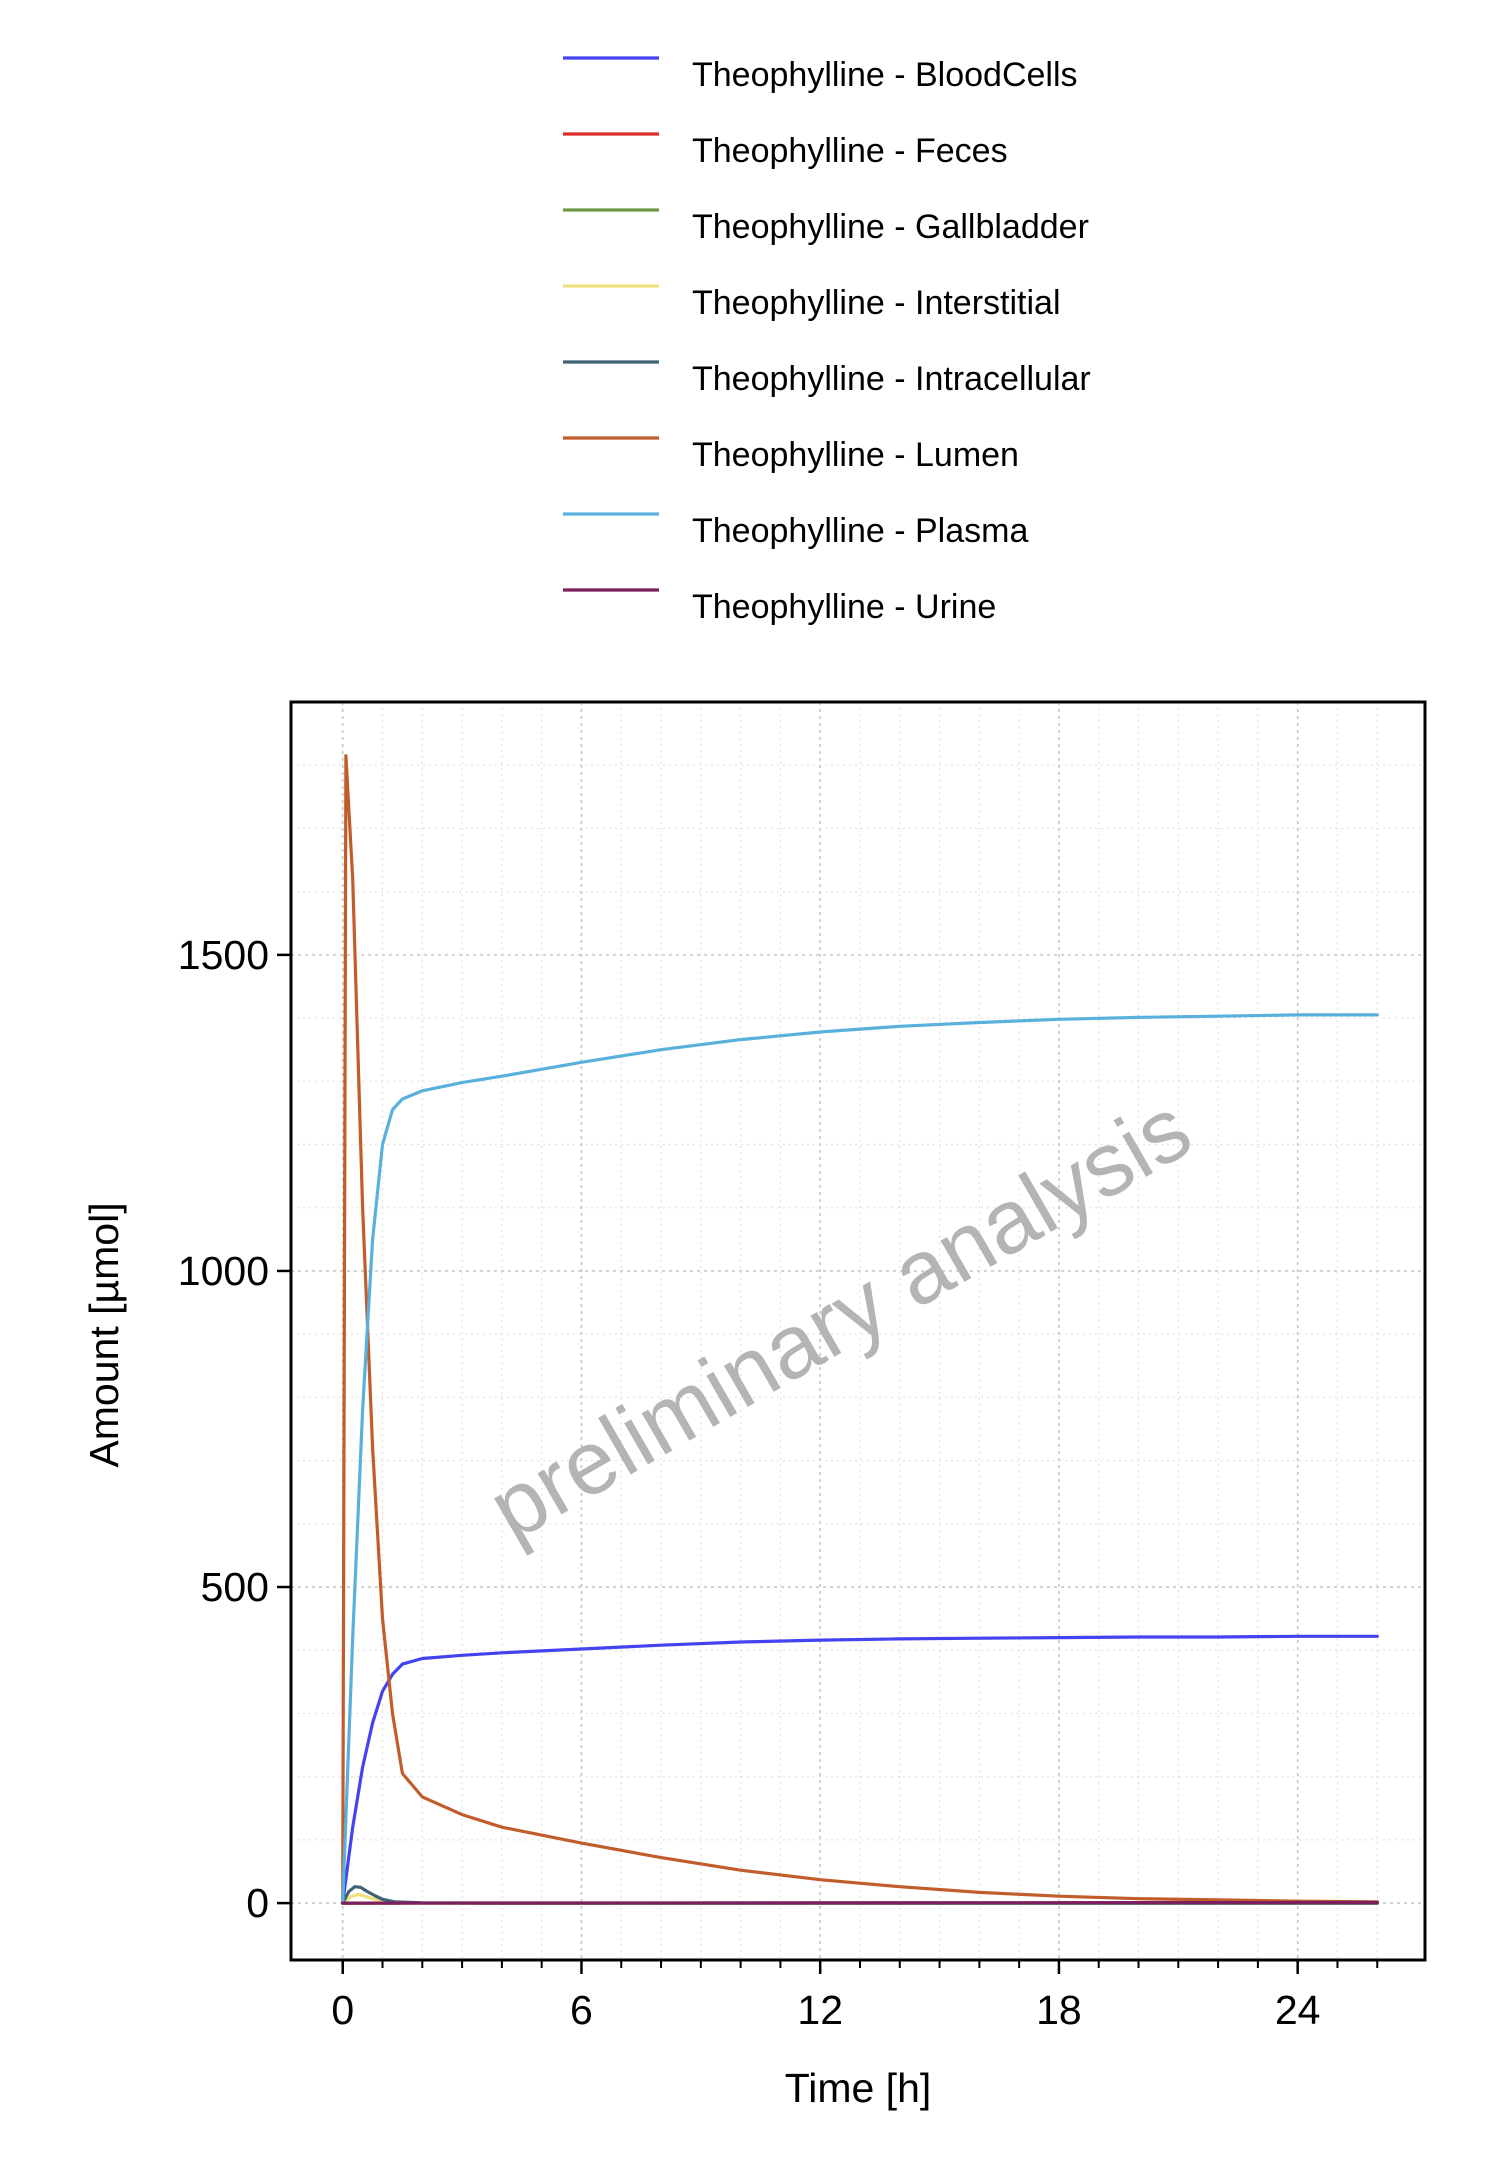  Describe the element at coordinates (885, 75) in the screenshot. I see `legend-label-bloodcells: Theophylline - BloodCells` at that location.